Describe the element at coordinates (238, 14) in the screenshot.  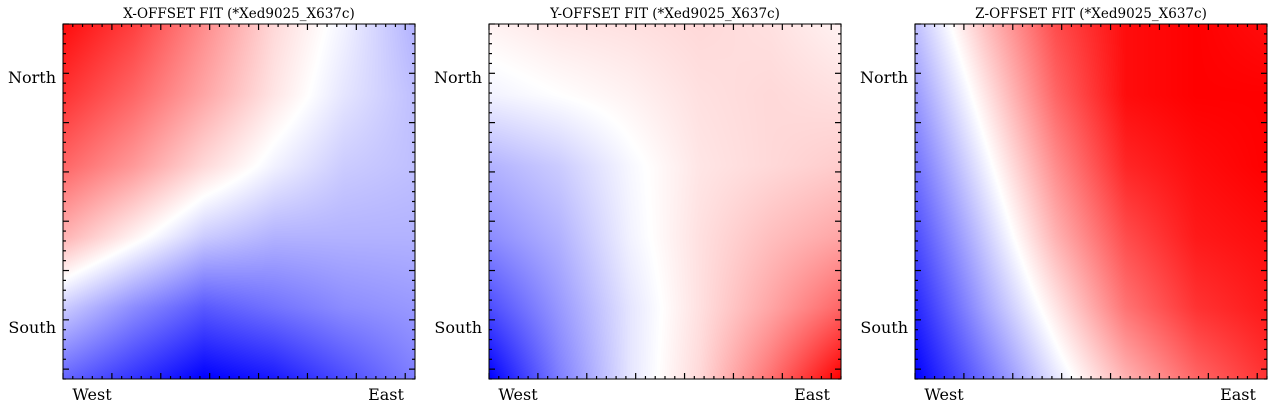
I see `panel-title: X-OFFSET FIT (*Xed9025_X637c)` at that location.